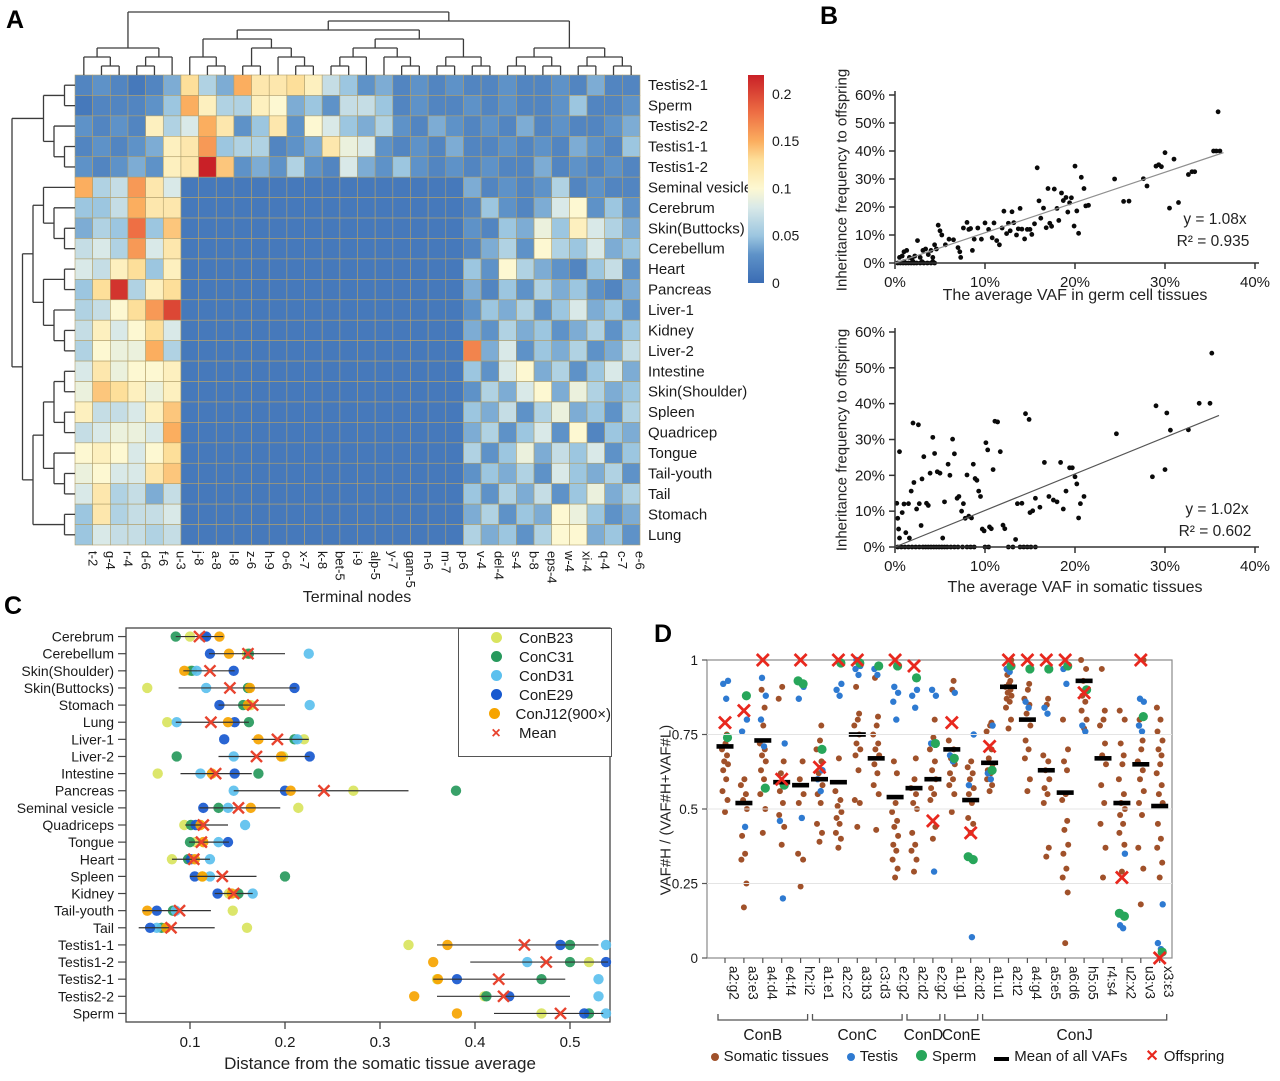  I want to click on vaf-col-label: a2:c2, so click(847, 982).